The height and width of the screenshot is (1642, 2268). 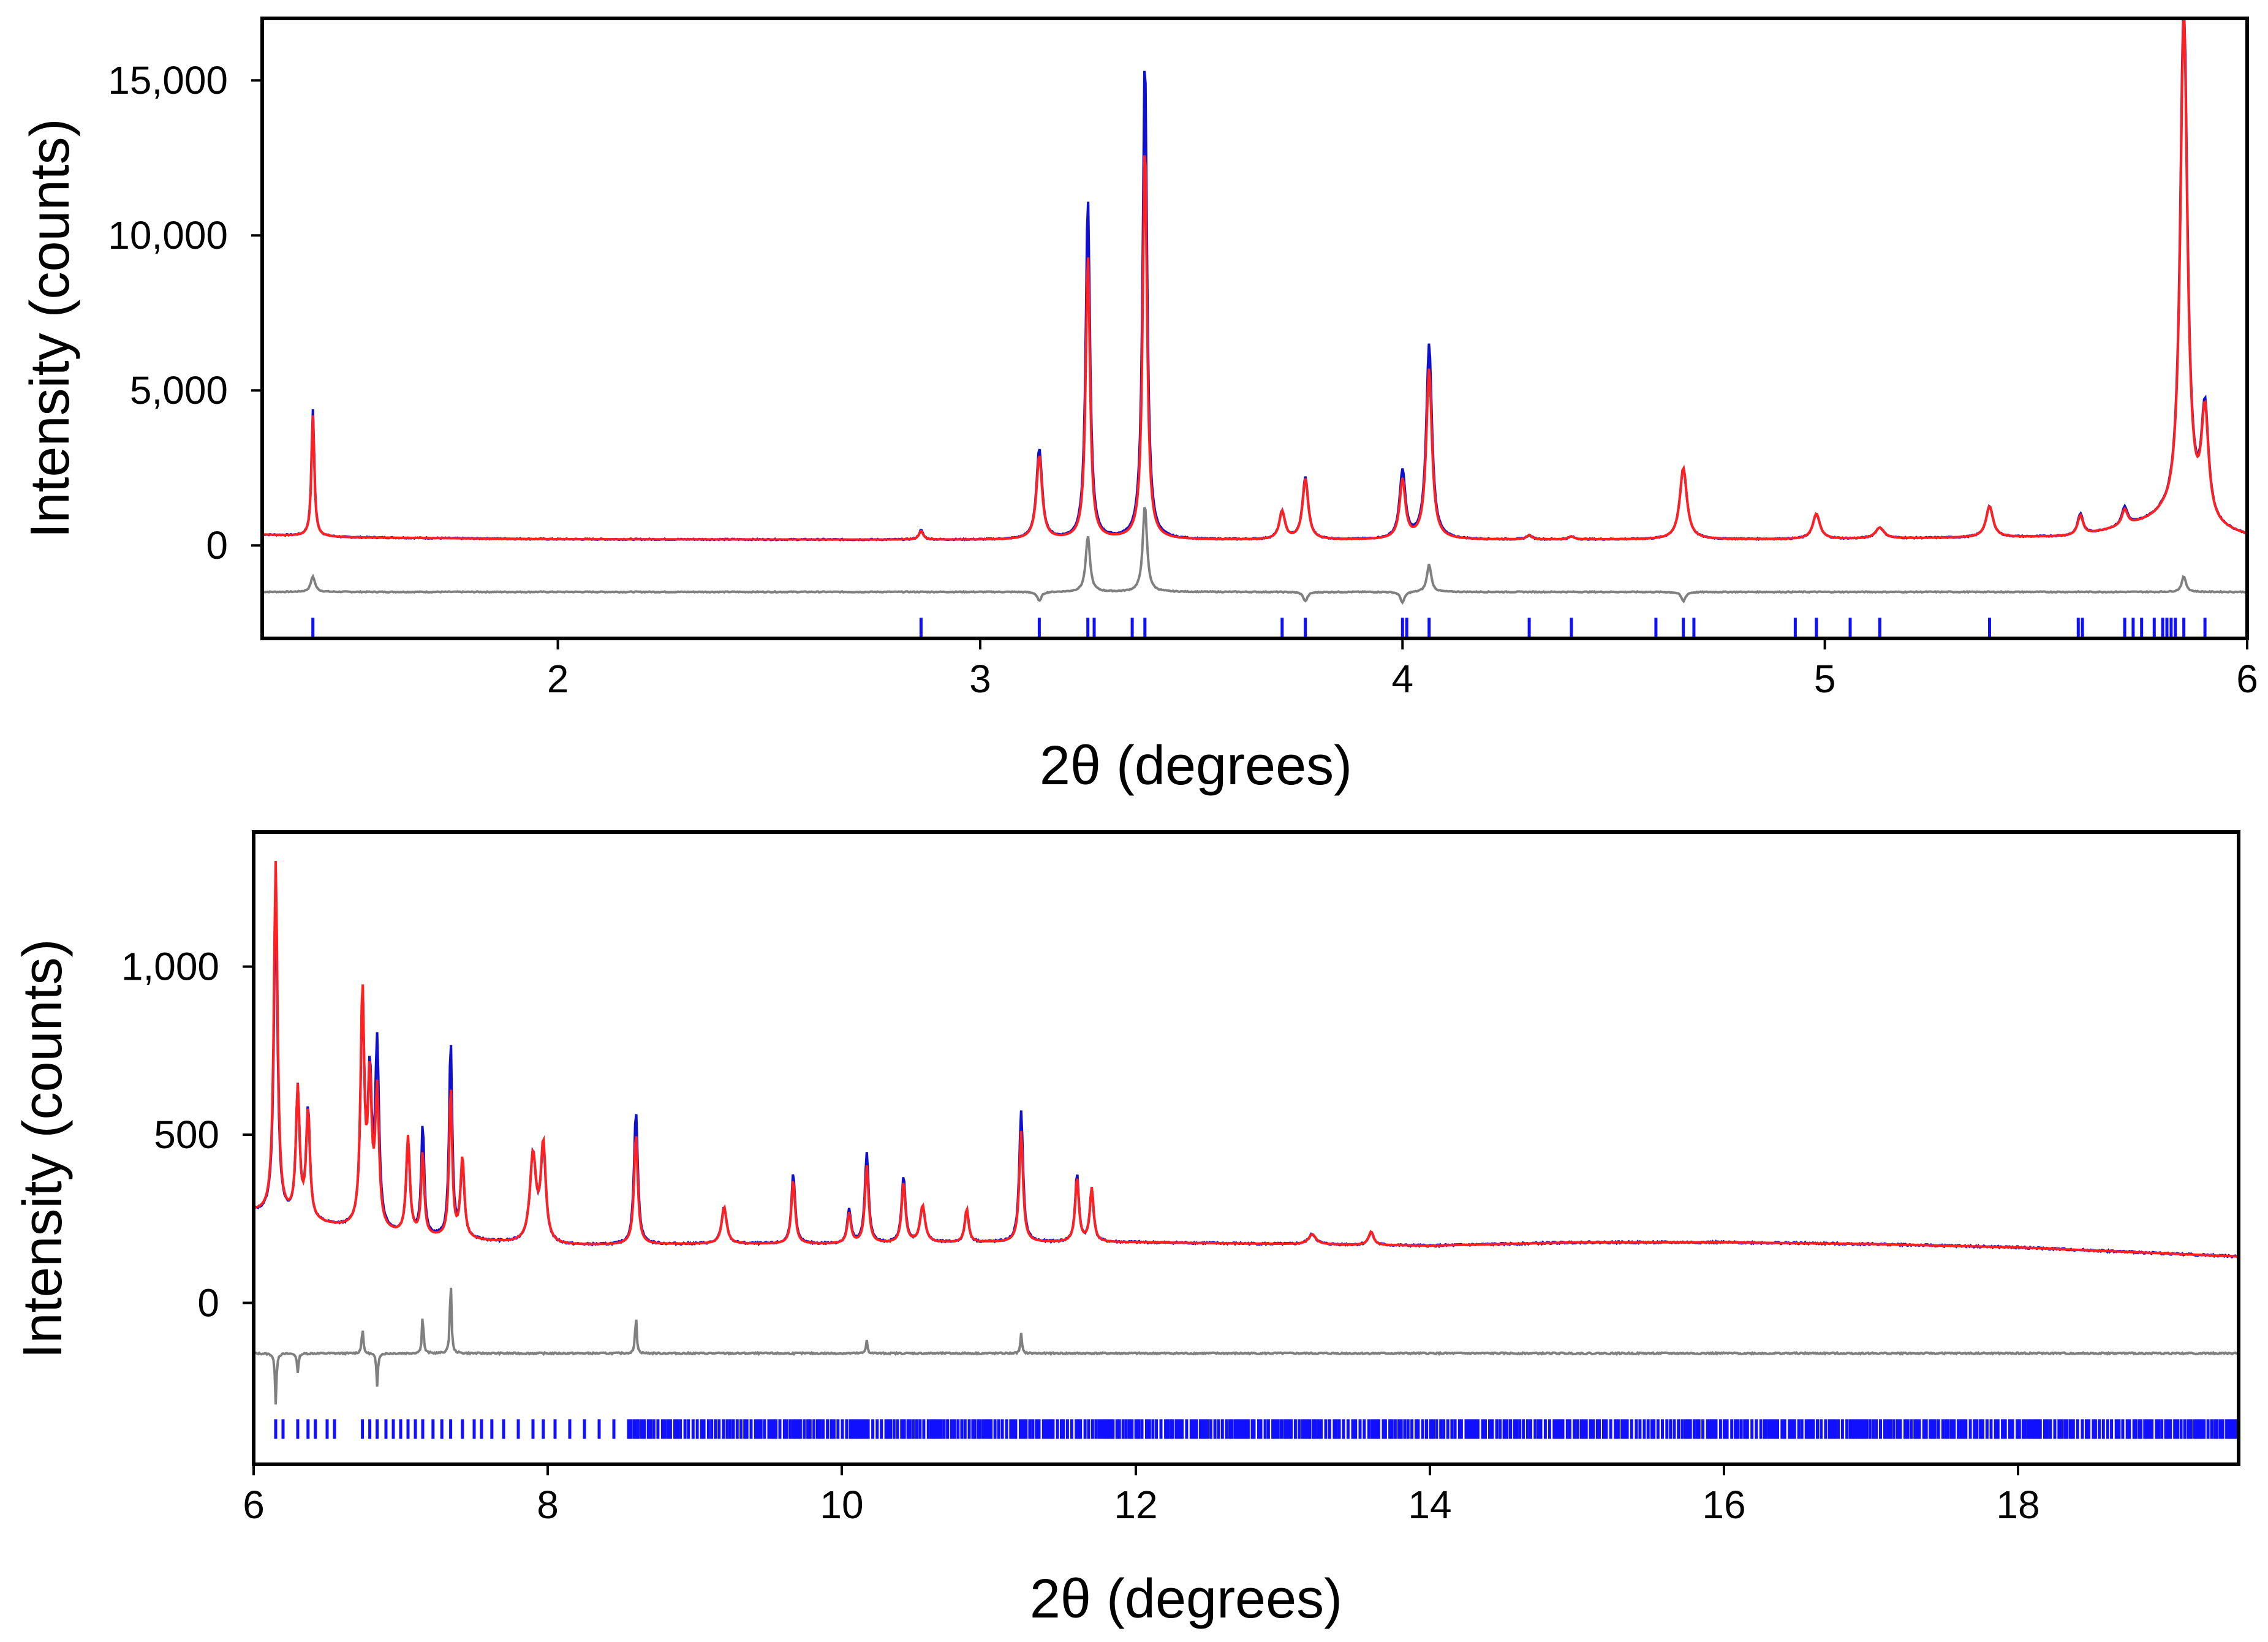 I want to click on top-x-tick-label: 4, so click(x=1402, y=679).